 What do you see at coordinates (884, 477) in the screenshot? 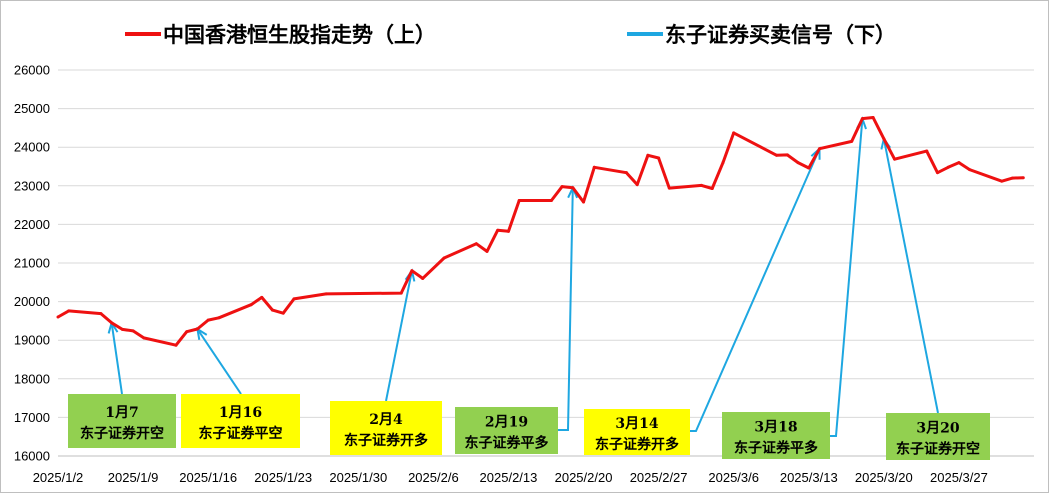
I see `x-tick-label: 2025/3/20` at bounding box center [884, 477].